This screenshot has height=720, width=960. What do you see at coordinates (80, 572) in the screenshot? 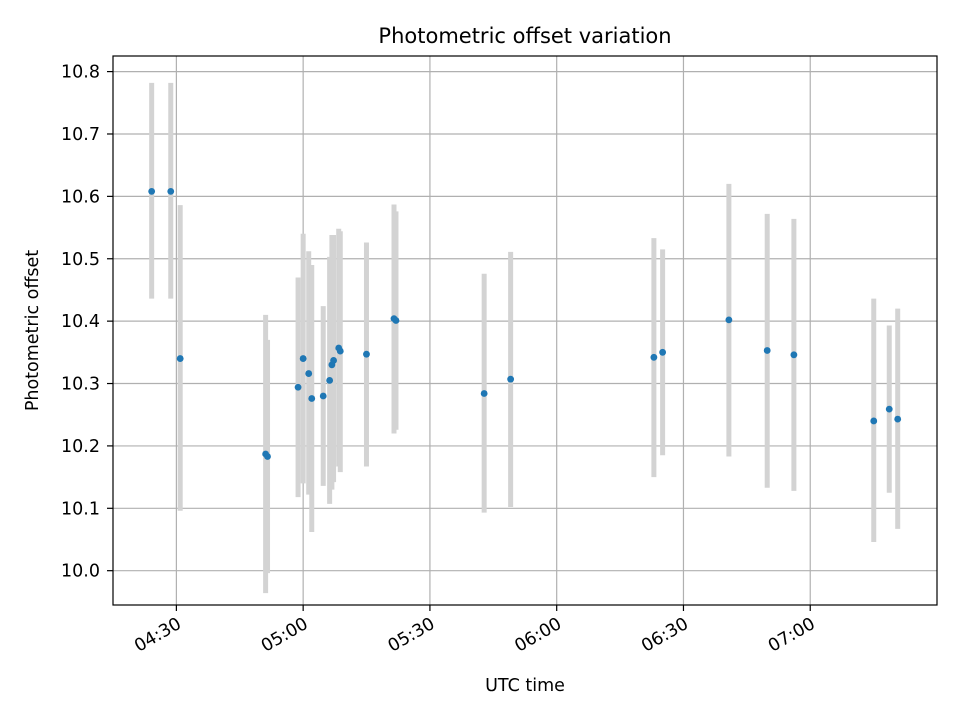
I see `y-tick-label: 10.0` at bounding box center [80, 572].